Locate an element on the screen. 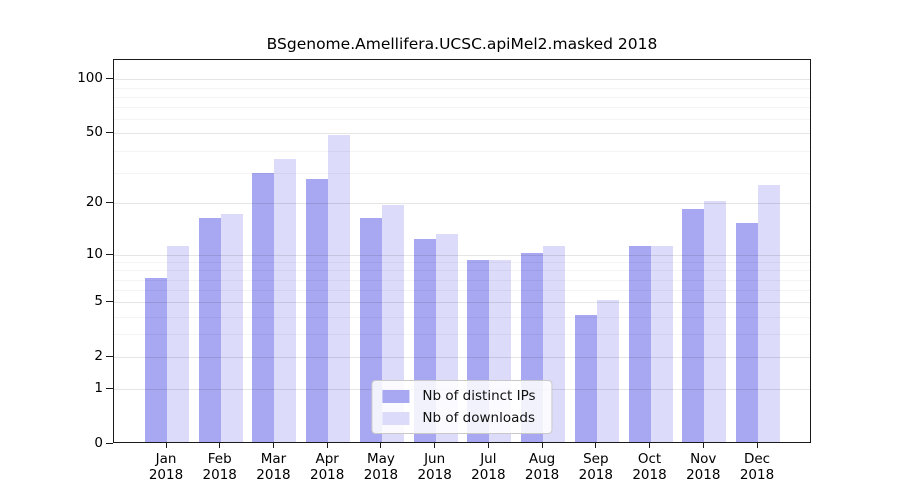 The height and width of the screenshot is (500, 900). x-axis-tick-label: Jul 2018 is located at coordinates (488, 467).